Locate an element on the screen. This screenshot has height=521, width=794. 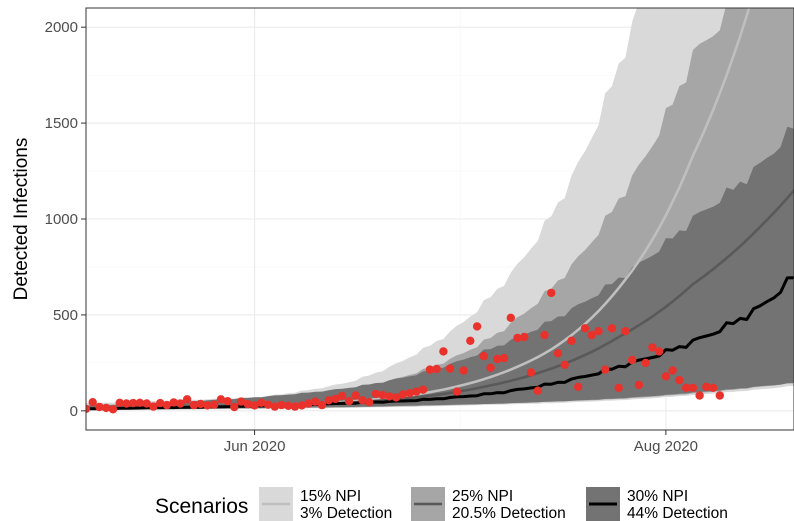
legend-label-line1: 25% NPI is located at coordinates (482, 496).